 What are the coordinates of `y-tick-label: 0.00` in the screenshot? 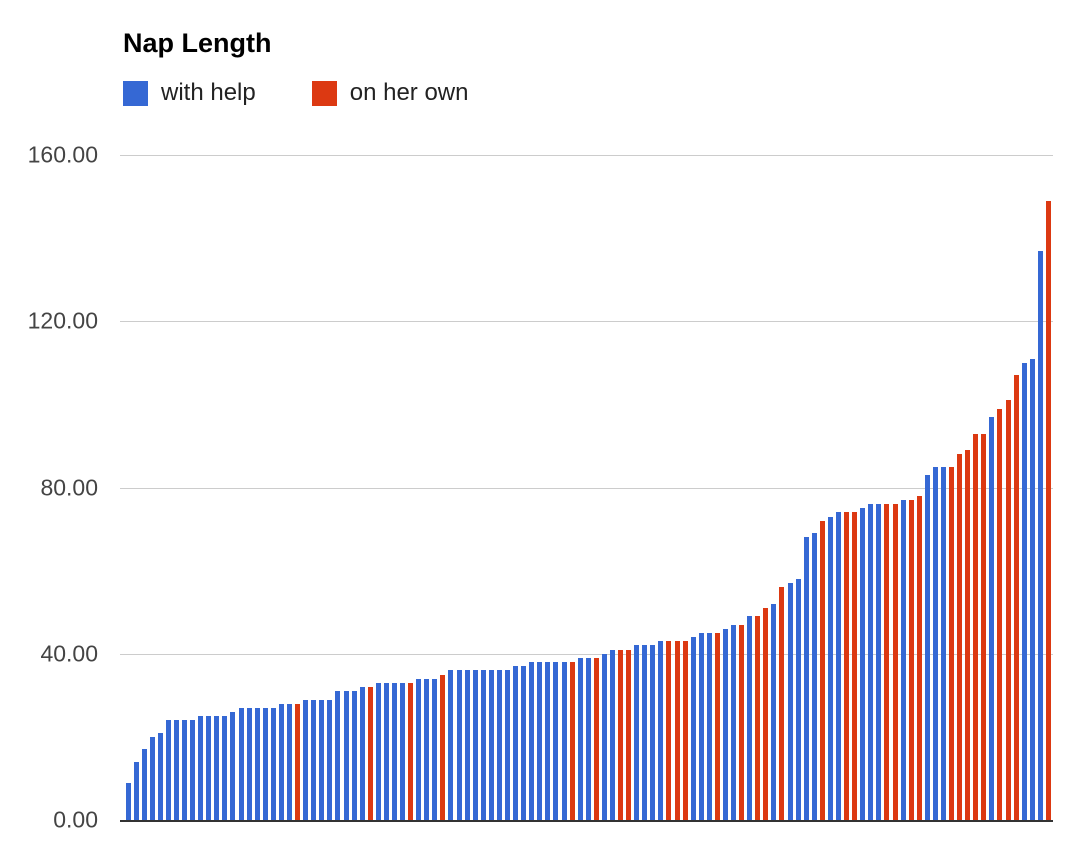 It's located at (75, 819).